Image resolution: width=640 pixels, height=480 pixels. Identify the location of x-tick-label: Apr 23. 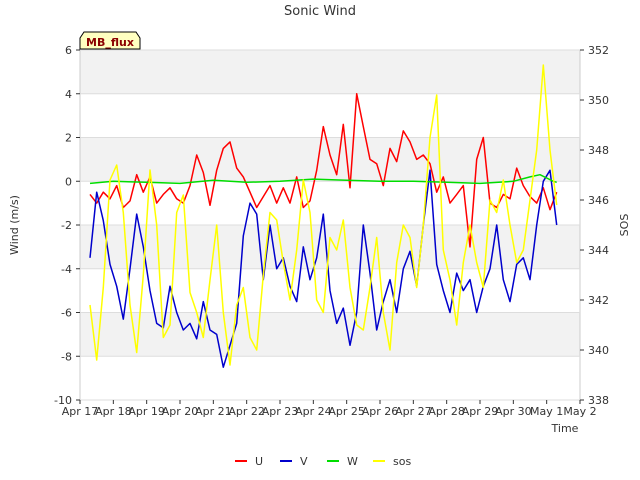
(280, 411).